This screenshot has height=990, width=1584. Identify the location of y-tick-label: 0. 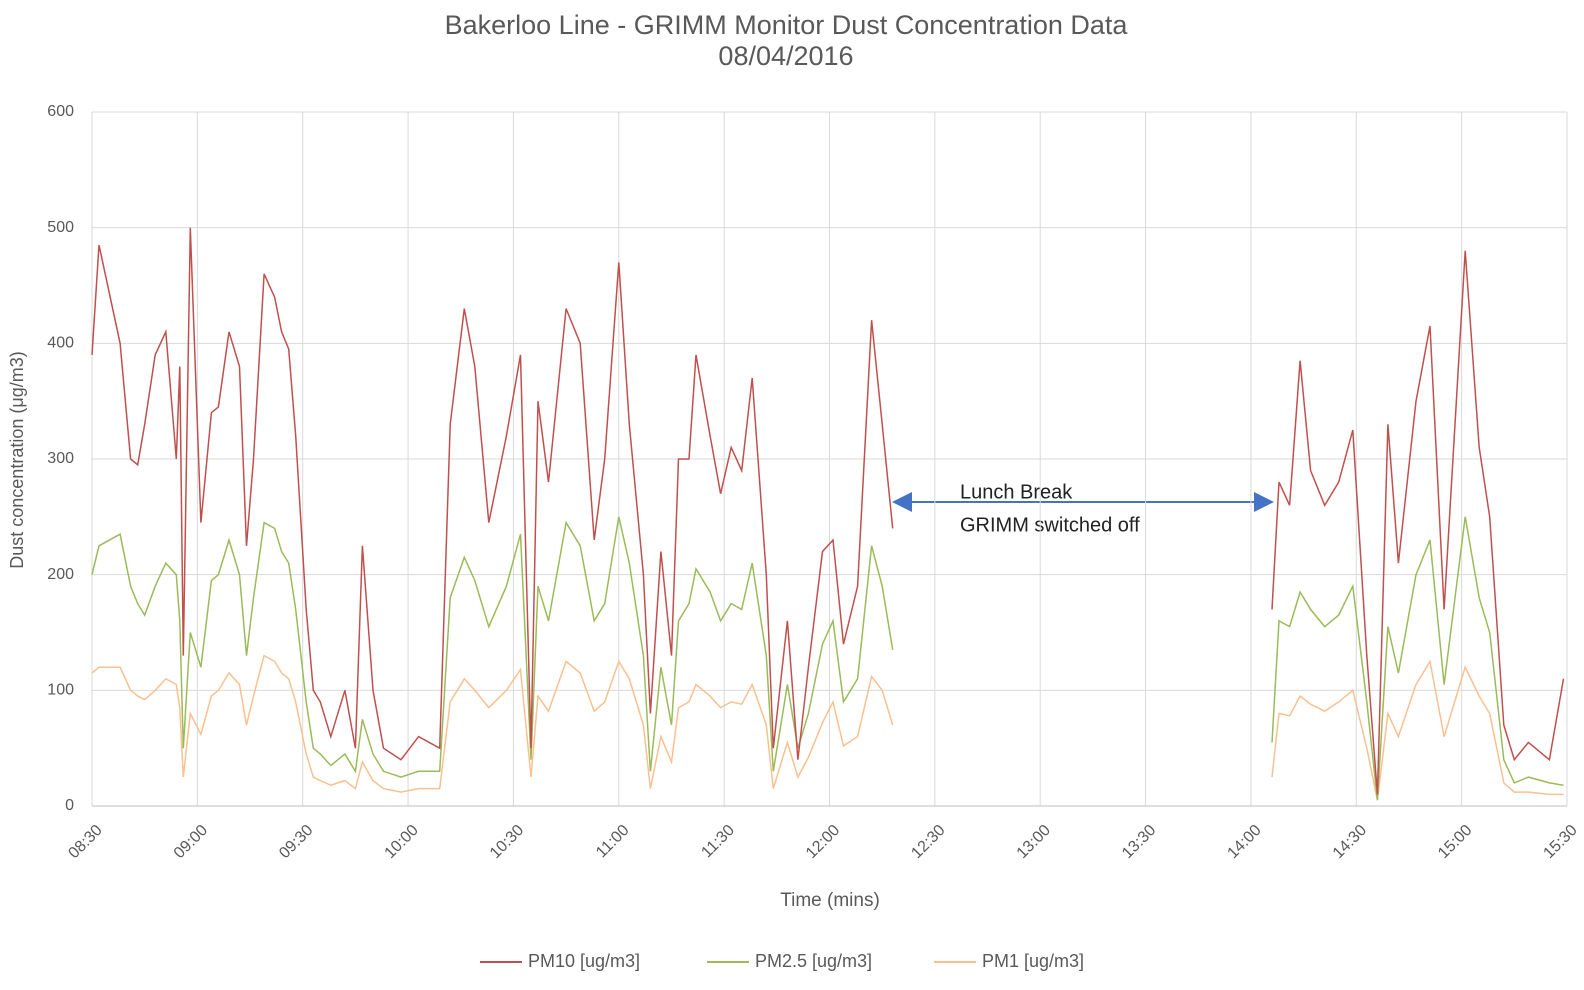
(69, 805).